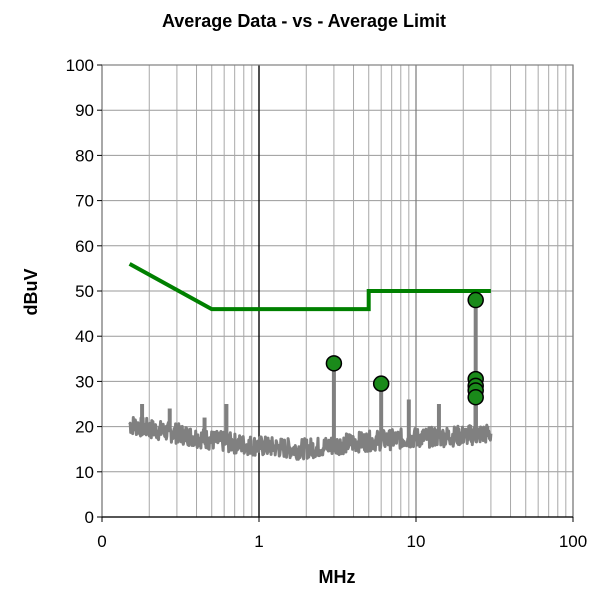 Image resolution: width=597 pixels, height=592 pixels. I want to click on y-tick-label: 10, so click(84, 472).